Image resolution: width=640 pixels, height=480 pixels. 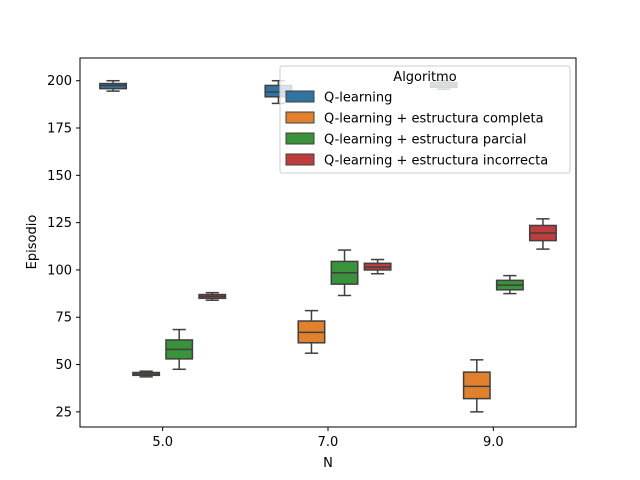 I want to click on y-tick-label: 100, so click(x=59, y=270).